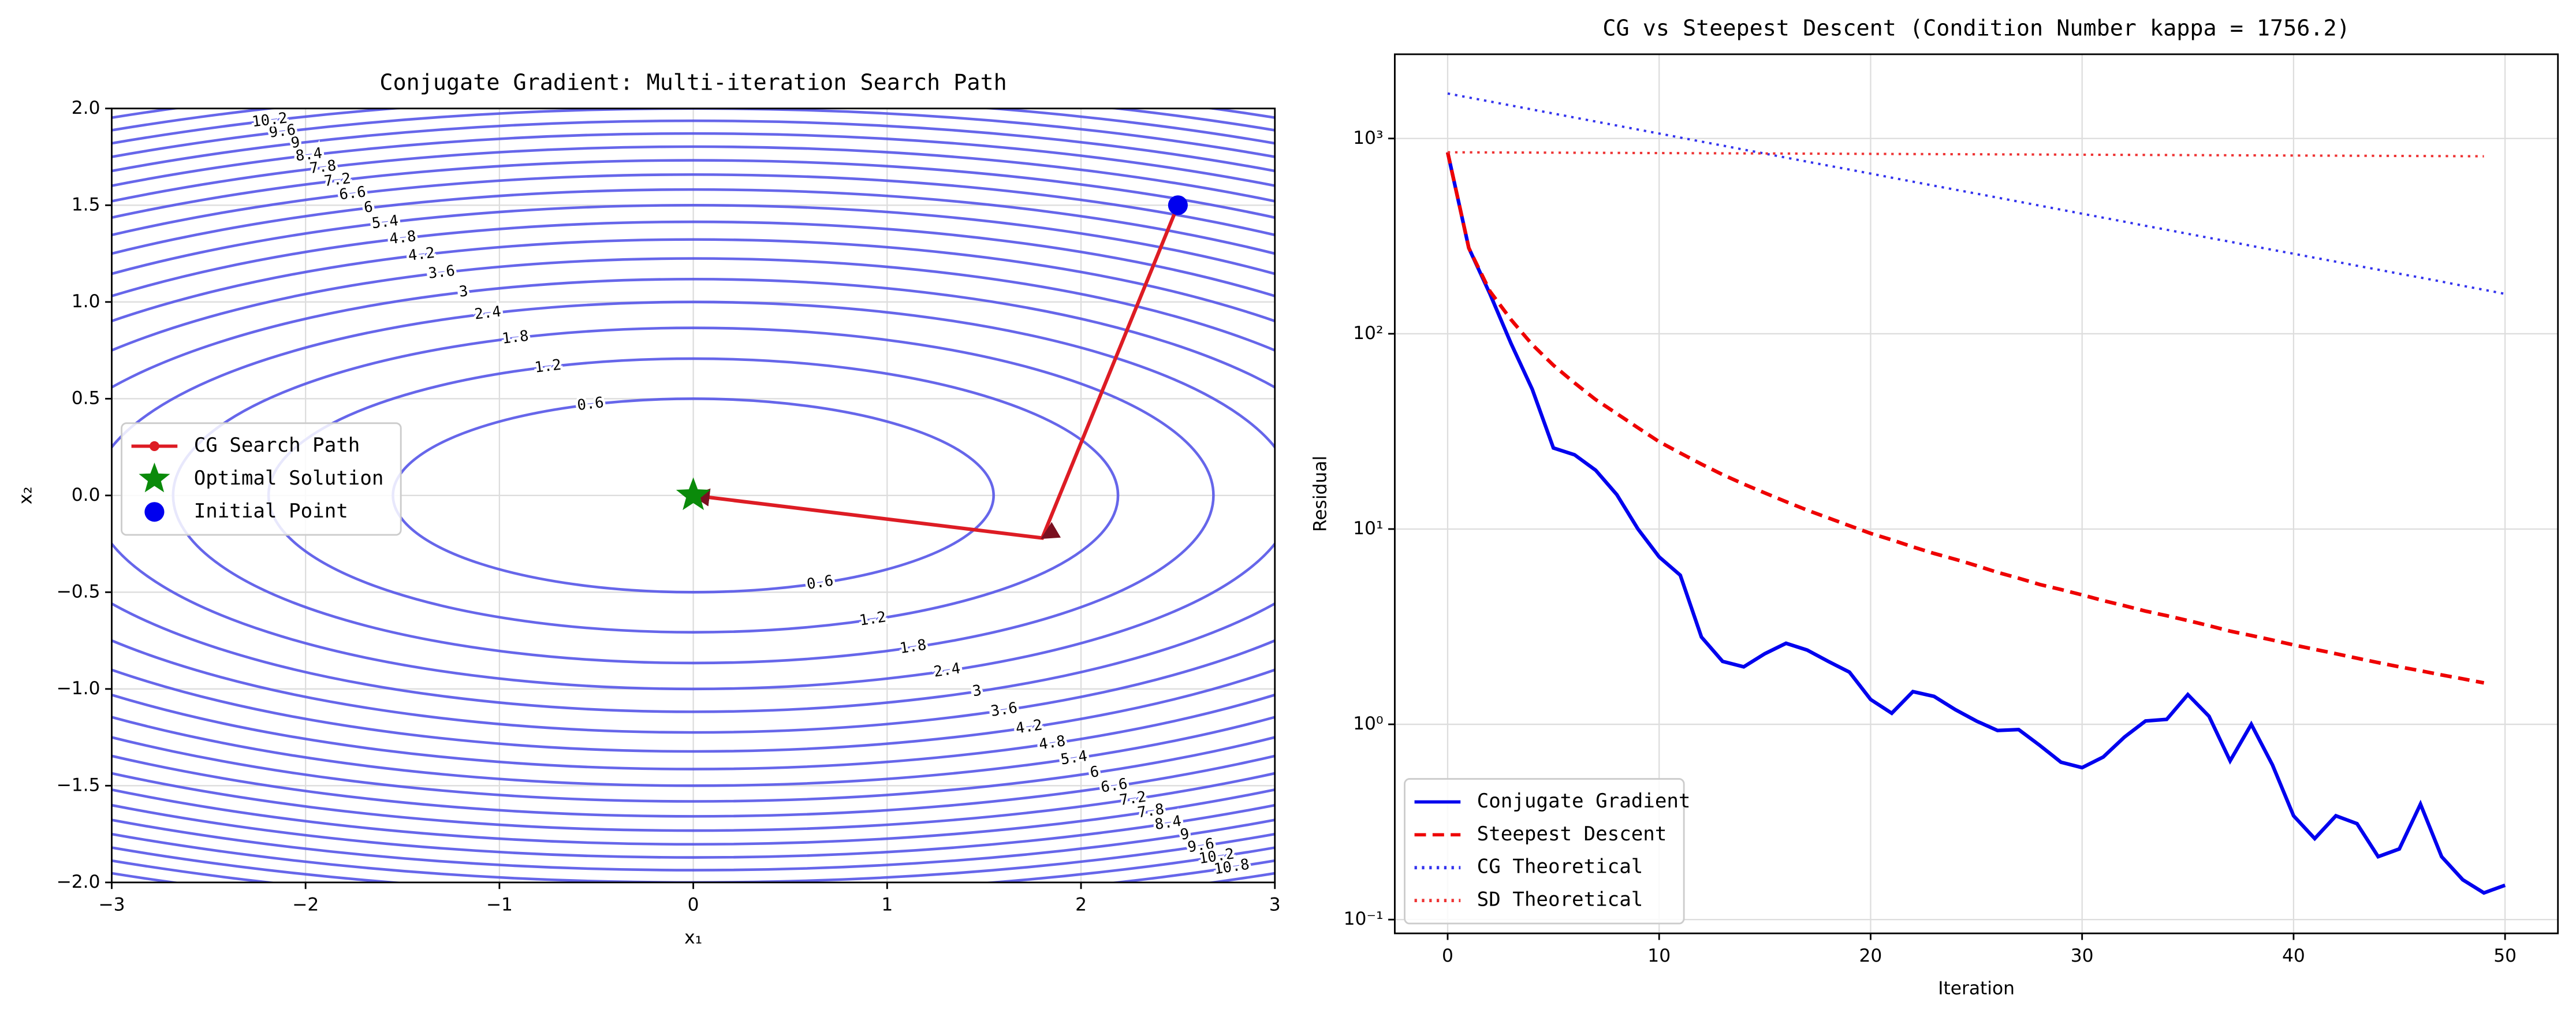 The width and height of the screenshot is (2576, 1020). I want to click on x-tick-label: −2, so click(305, 905).